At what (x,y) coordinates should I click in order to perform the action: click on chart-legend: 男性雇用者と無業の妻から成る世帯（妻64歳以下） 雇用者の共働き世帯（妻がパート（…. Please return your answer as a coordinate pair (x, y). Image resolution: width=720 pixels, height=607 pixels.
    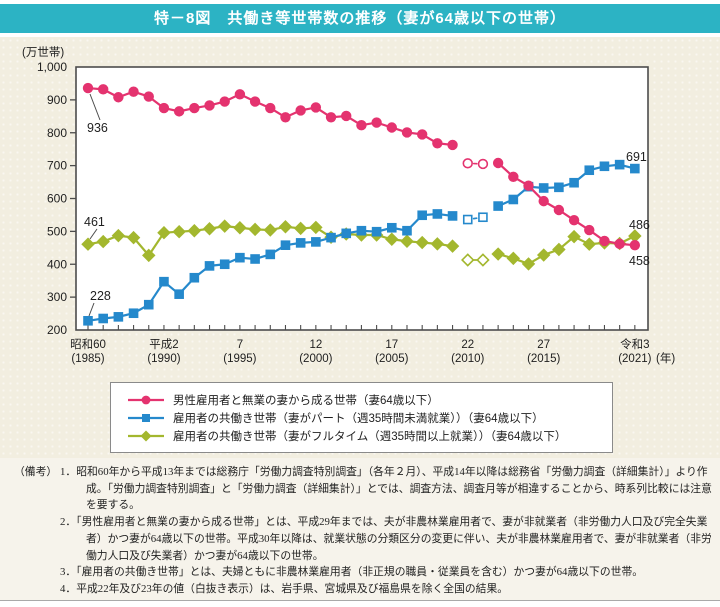
    Looking at the image, I should click on (361, 417).